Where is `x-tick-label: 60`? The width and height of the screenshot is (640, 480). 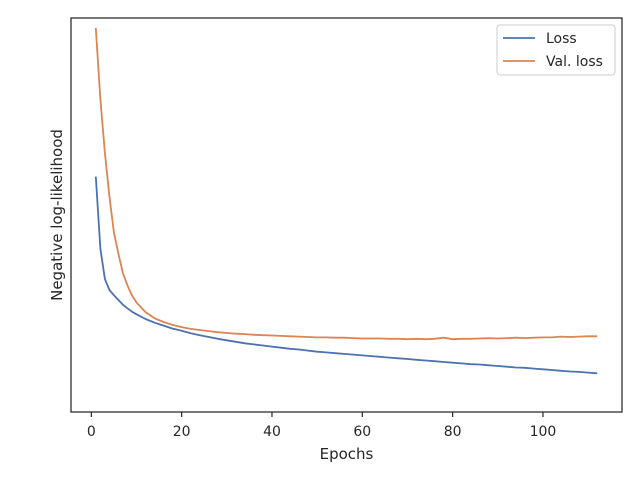
x-tick-label: 60 is located at coordinates (362, 432).